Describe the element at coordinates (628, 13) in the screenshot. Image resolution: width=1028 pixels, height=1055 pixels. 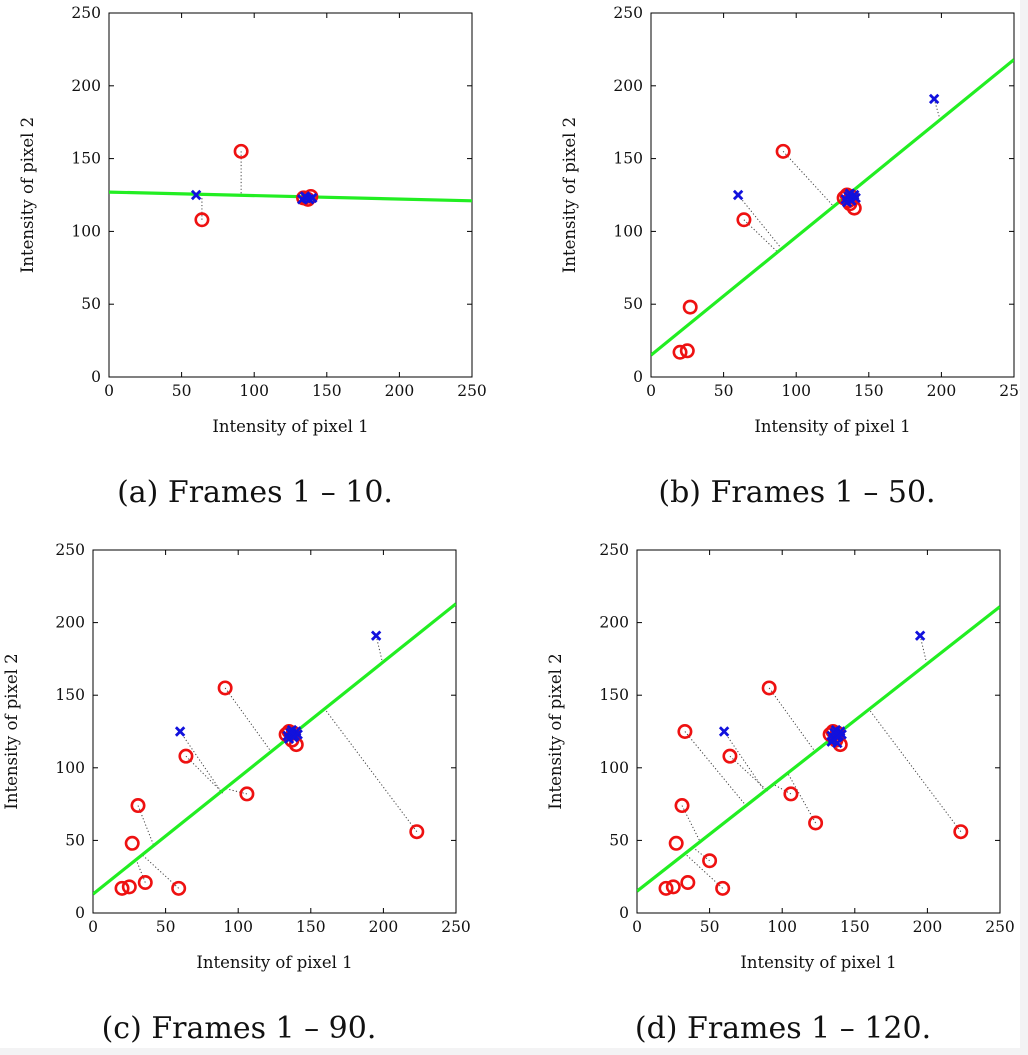
I see `chart-b-ytick-label: 250` at that location.